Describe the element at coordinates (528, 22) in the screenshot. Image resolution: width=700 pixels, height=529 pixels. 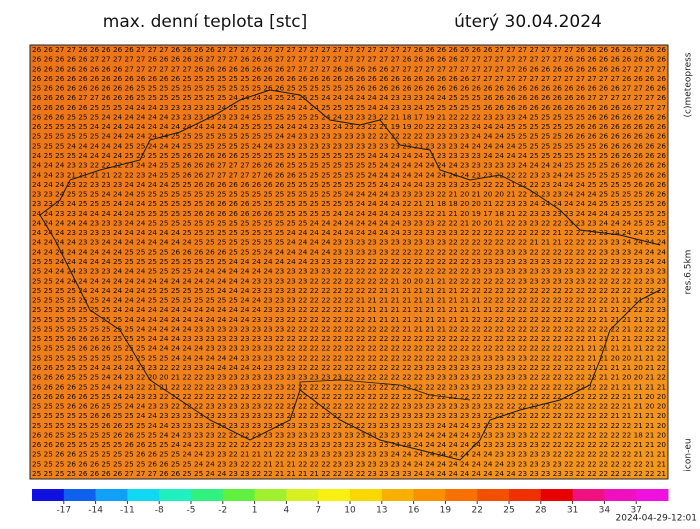
I see `map-date: úterý 30.04.2024` at that location.